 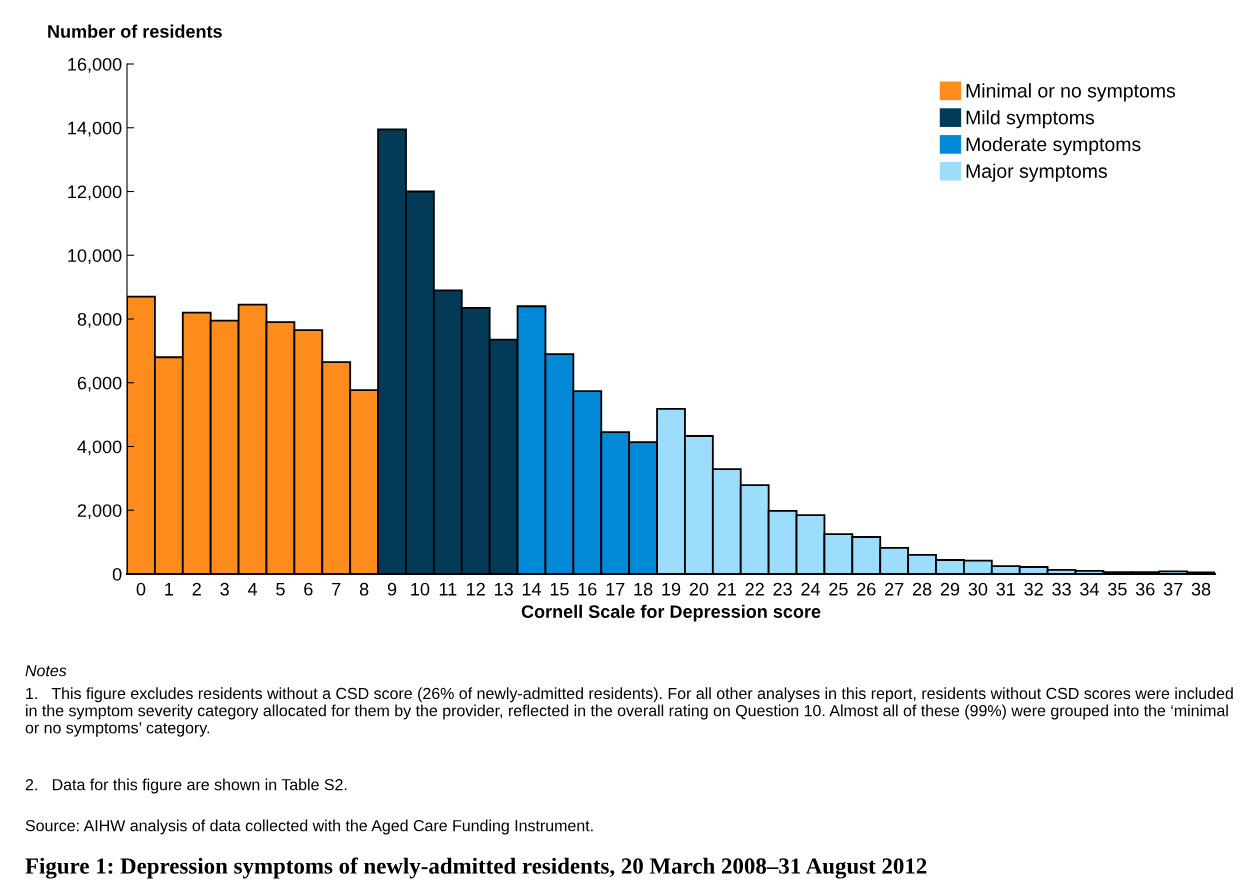 What do you see at coordinates (95, 65) in the screenshot?
I see `y-tick-label: 16,000` at bounding box center [95, 65].